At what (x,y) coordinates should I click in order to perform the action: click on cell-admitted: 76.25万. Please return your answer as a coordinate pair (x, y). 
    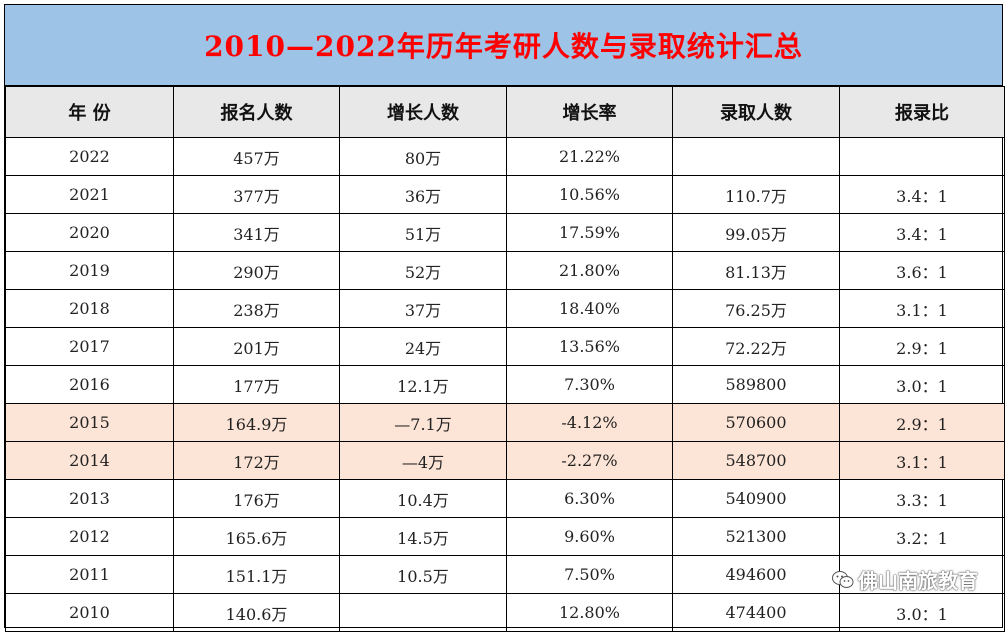
    Looking at the image, I should click on (756, 308).